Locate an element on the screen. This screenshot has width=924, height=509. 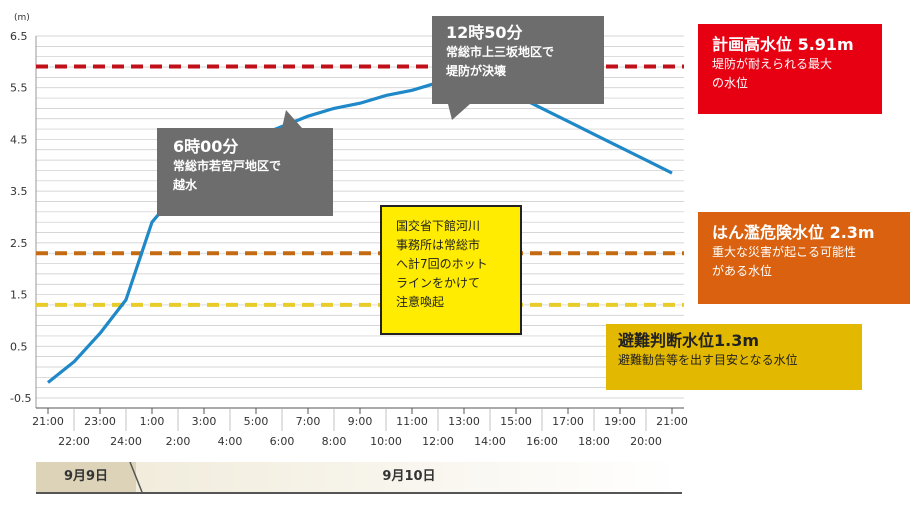
x-tick-label-bottom: 16:00 is located at coordinates (542, 441).